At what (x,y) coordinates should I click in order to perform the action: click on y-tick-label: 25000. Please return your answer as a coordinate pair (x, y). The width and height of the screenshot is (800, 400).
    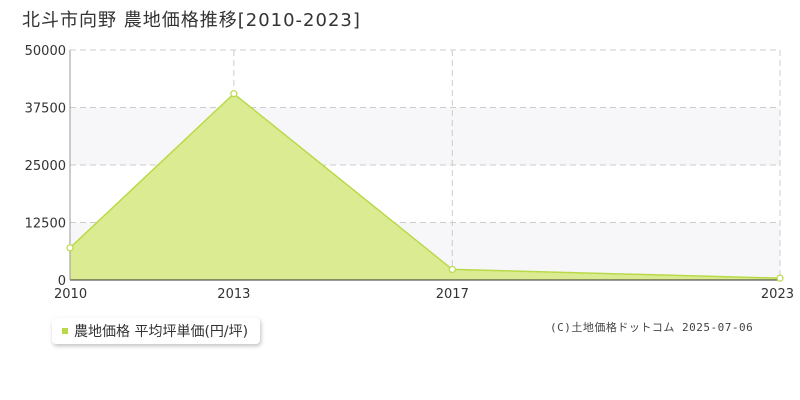
    Looking at the image, I should click on (45, 166).